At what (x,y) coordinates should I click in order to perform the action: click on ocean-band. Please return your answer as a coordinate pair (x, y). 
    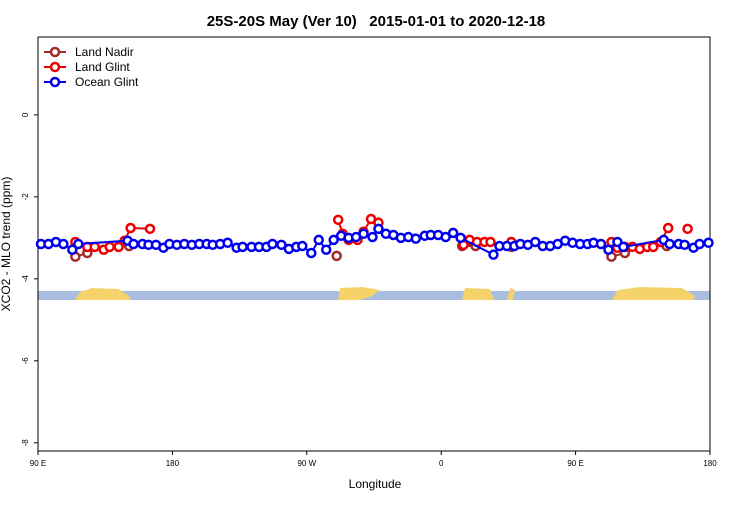
    Looking at the image, I should click on (374, 295).